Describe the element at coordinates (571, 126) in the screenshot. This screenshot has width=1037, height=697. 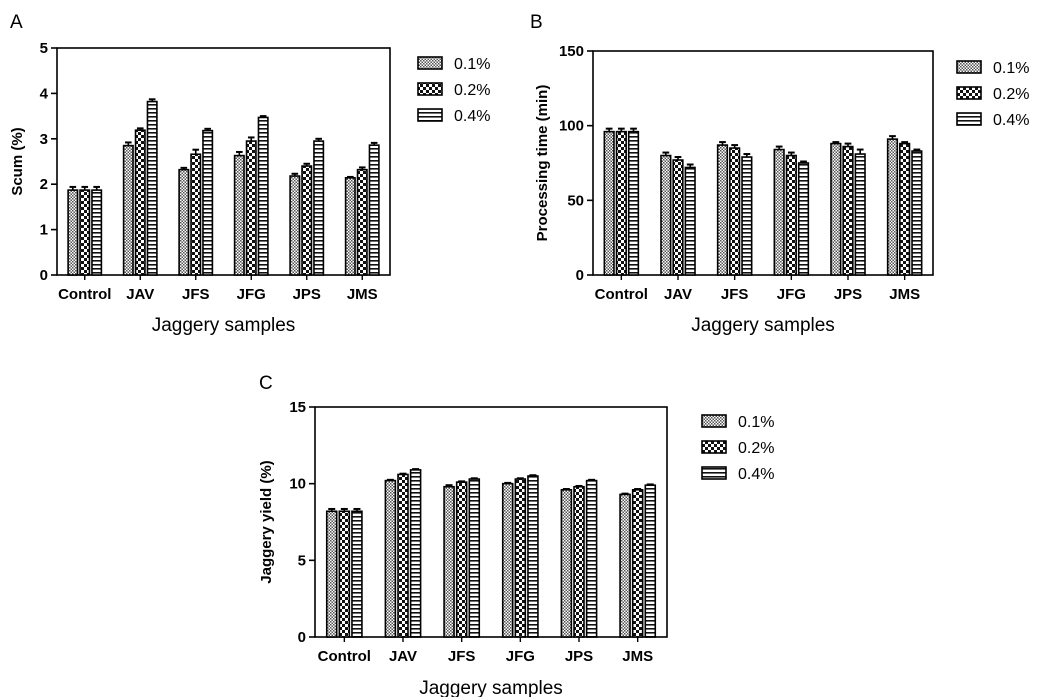
I see `panel-b-ytick-label: 100` at that location.